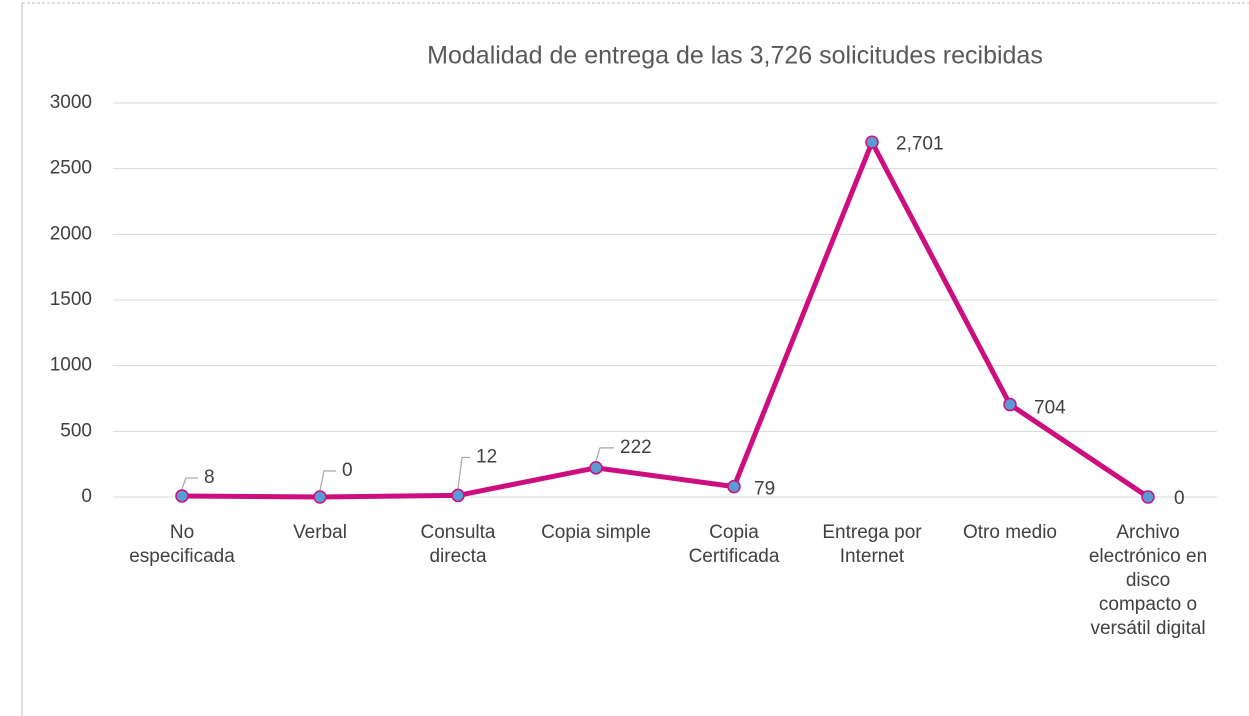  What do you see at coordinates (636, 447) in the screenshot?
I see `data-label: 222` at bounding box center [636, 447].